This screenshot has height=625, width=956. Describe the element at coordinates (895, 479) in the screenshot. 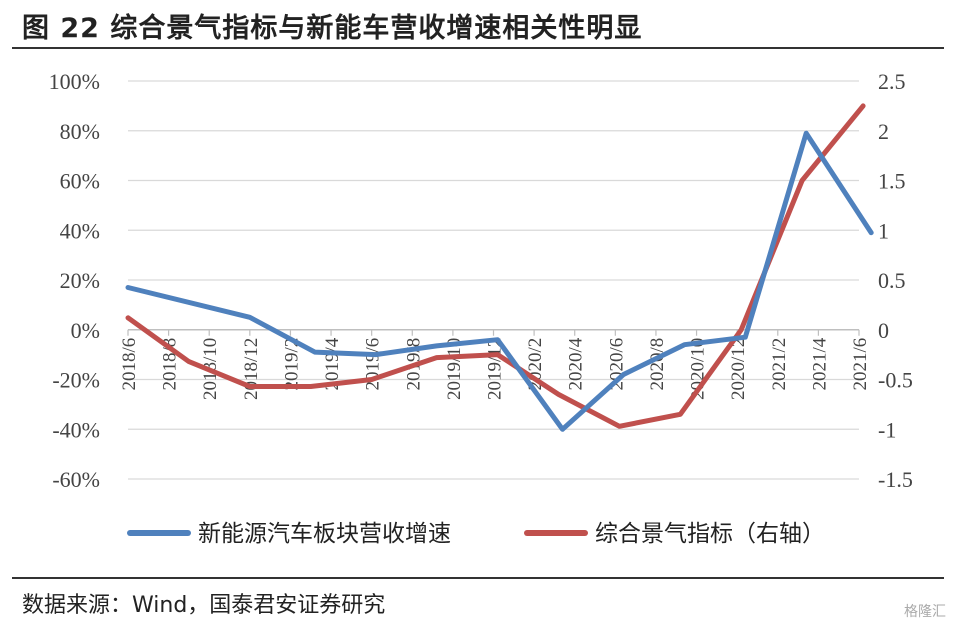

I see `right-tick-label: -1.5` at that location.